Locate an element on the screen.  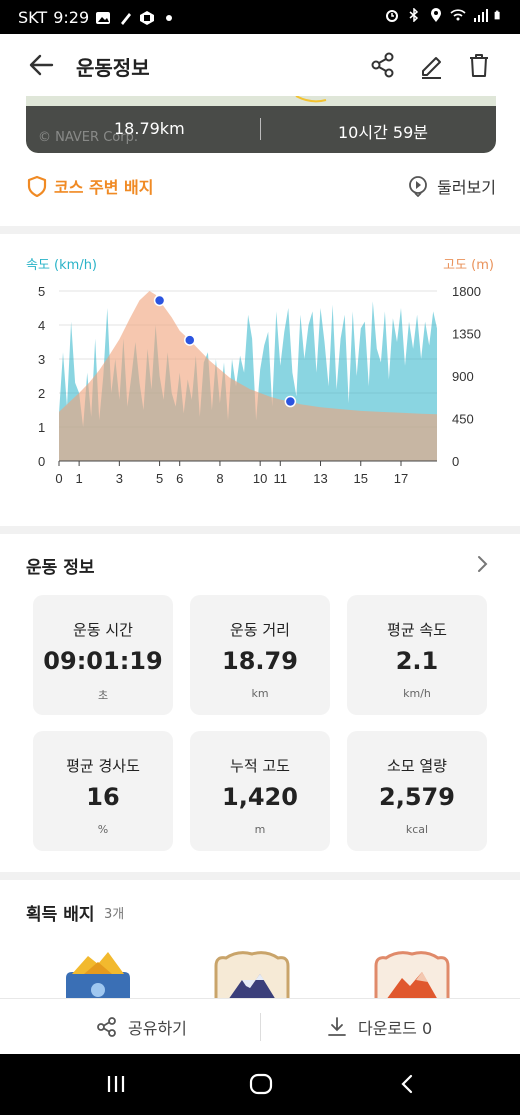
x-tick-label: 11 is located at coordinates (281, 478).